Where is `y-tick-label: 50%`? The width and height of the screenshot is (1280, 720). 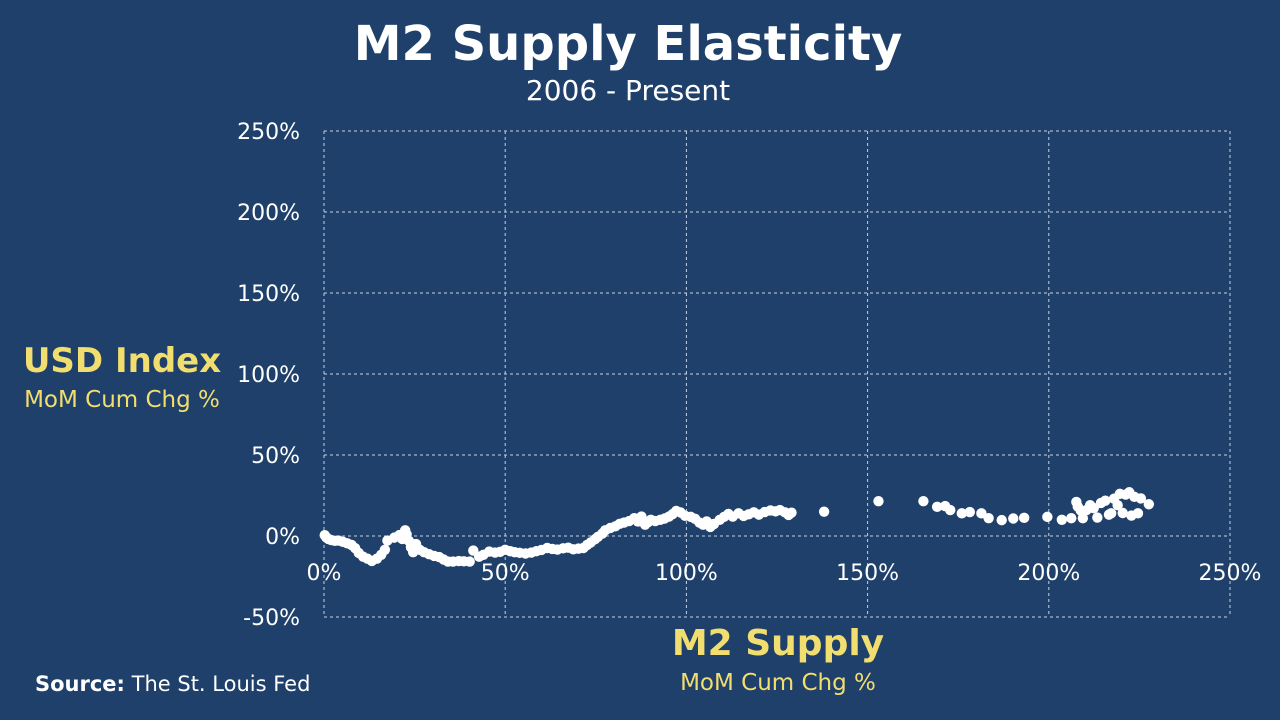 y-tick-label: 50% is located at coordinates (275, 456).